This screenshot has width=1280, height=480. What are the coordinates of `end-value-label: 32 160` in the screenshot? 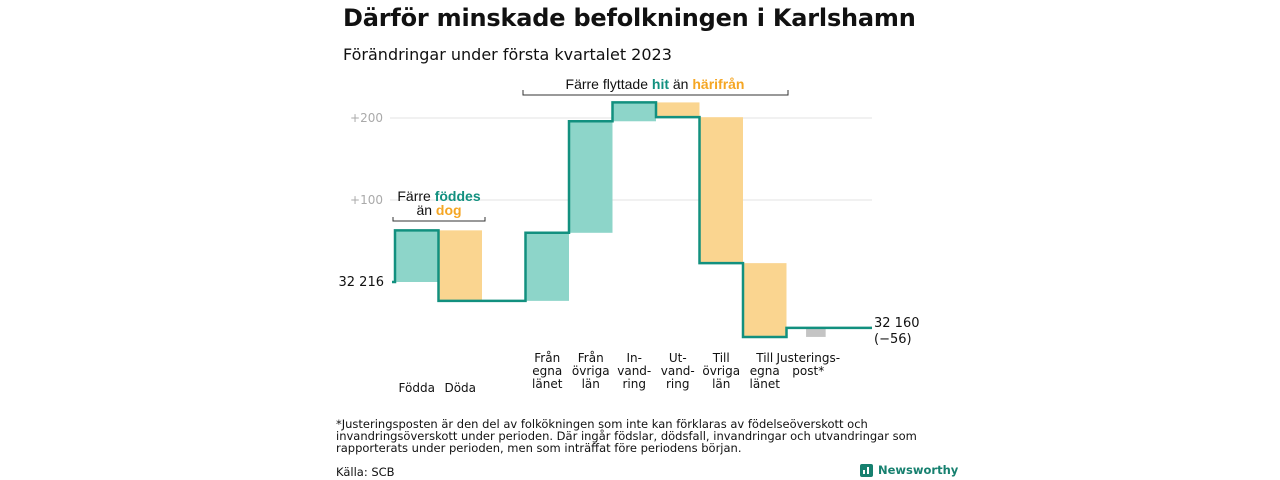 It's located at (897, 323).